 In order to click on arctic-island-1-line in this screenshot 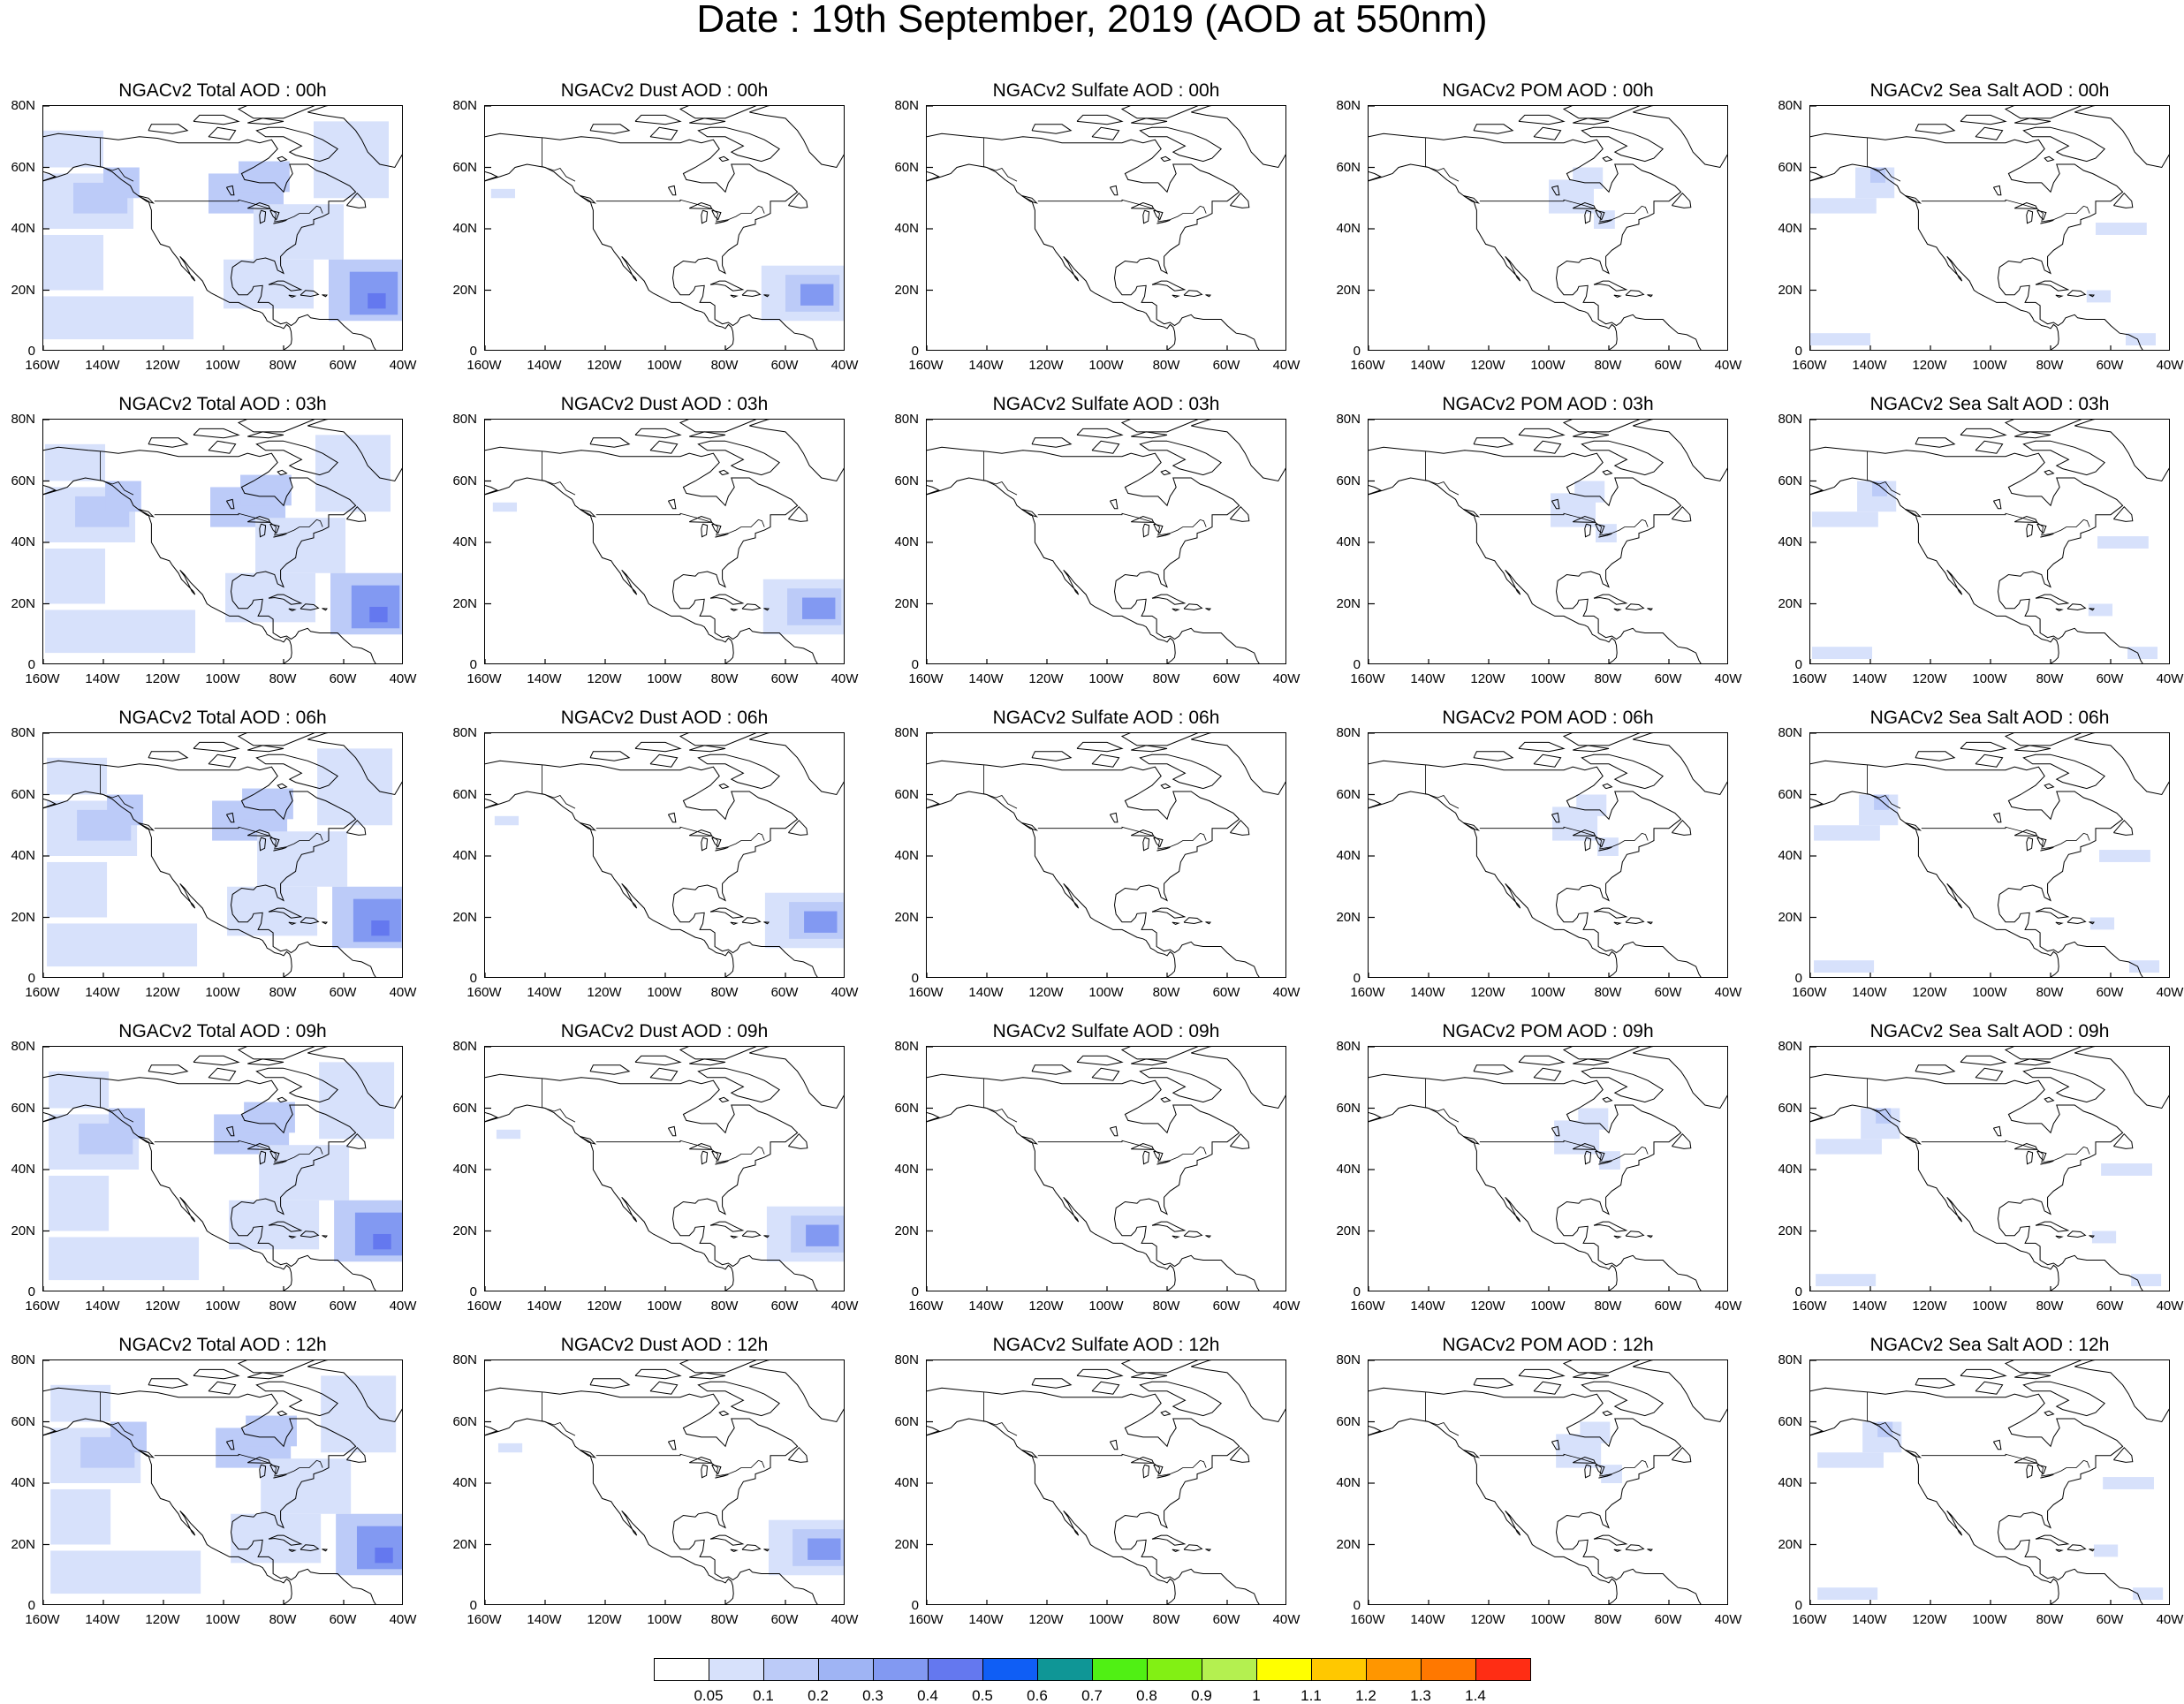, I will do `click(610, 442)`.